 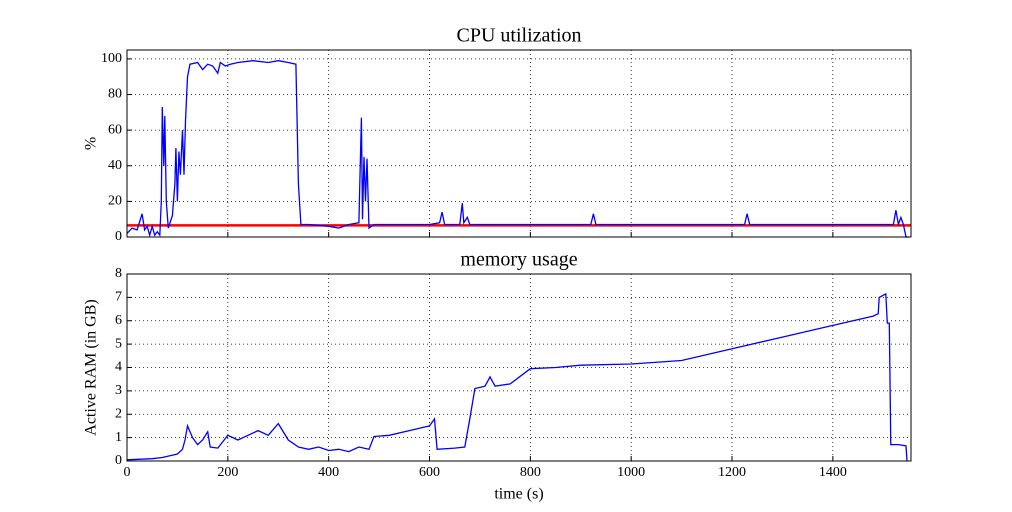 I want to click on x-tick-label: 600, so click(x=429, y=472).